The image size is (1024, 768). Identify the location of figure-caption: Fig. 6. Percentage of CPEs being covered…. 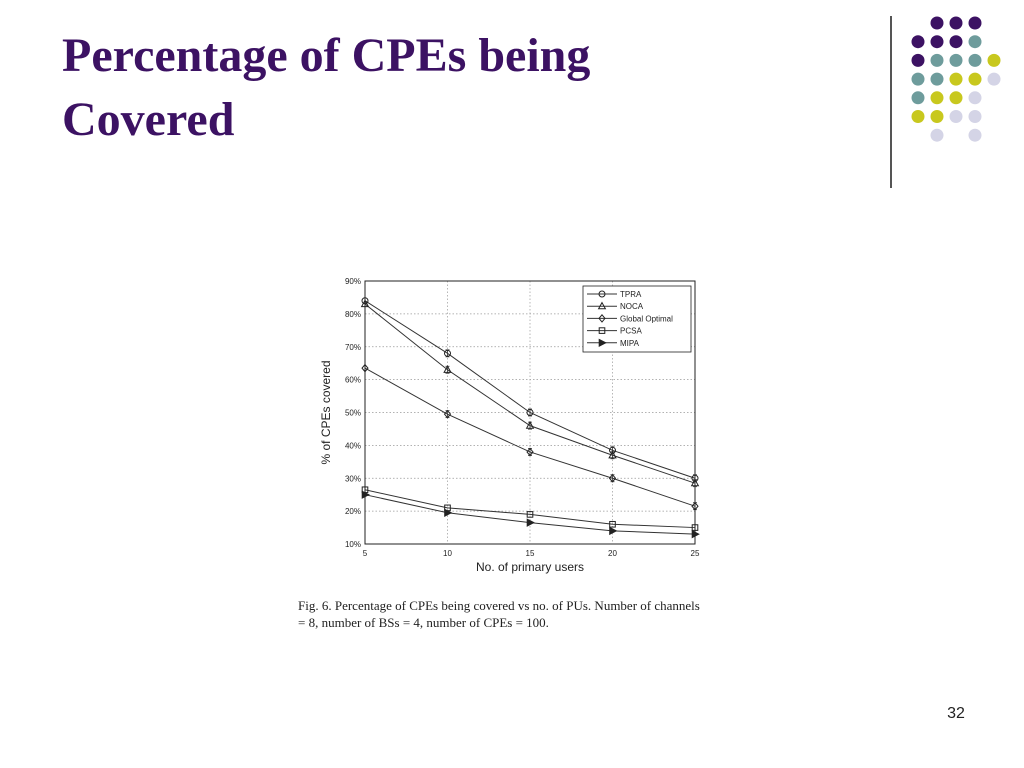
(528, 614).